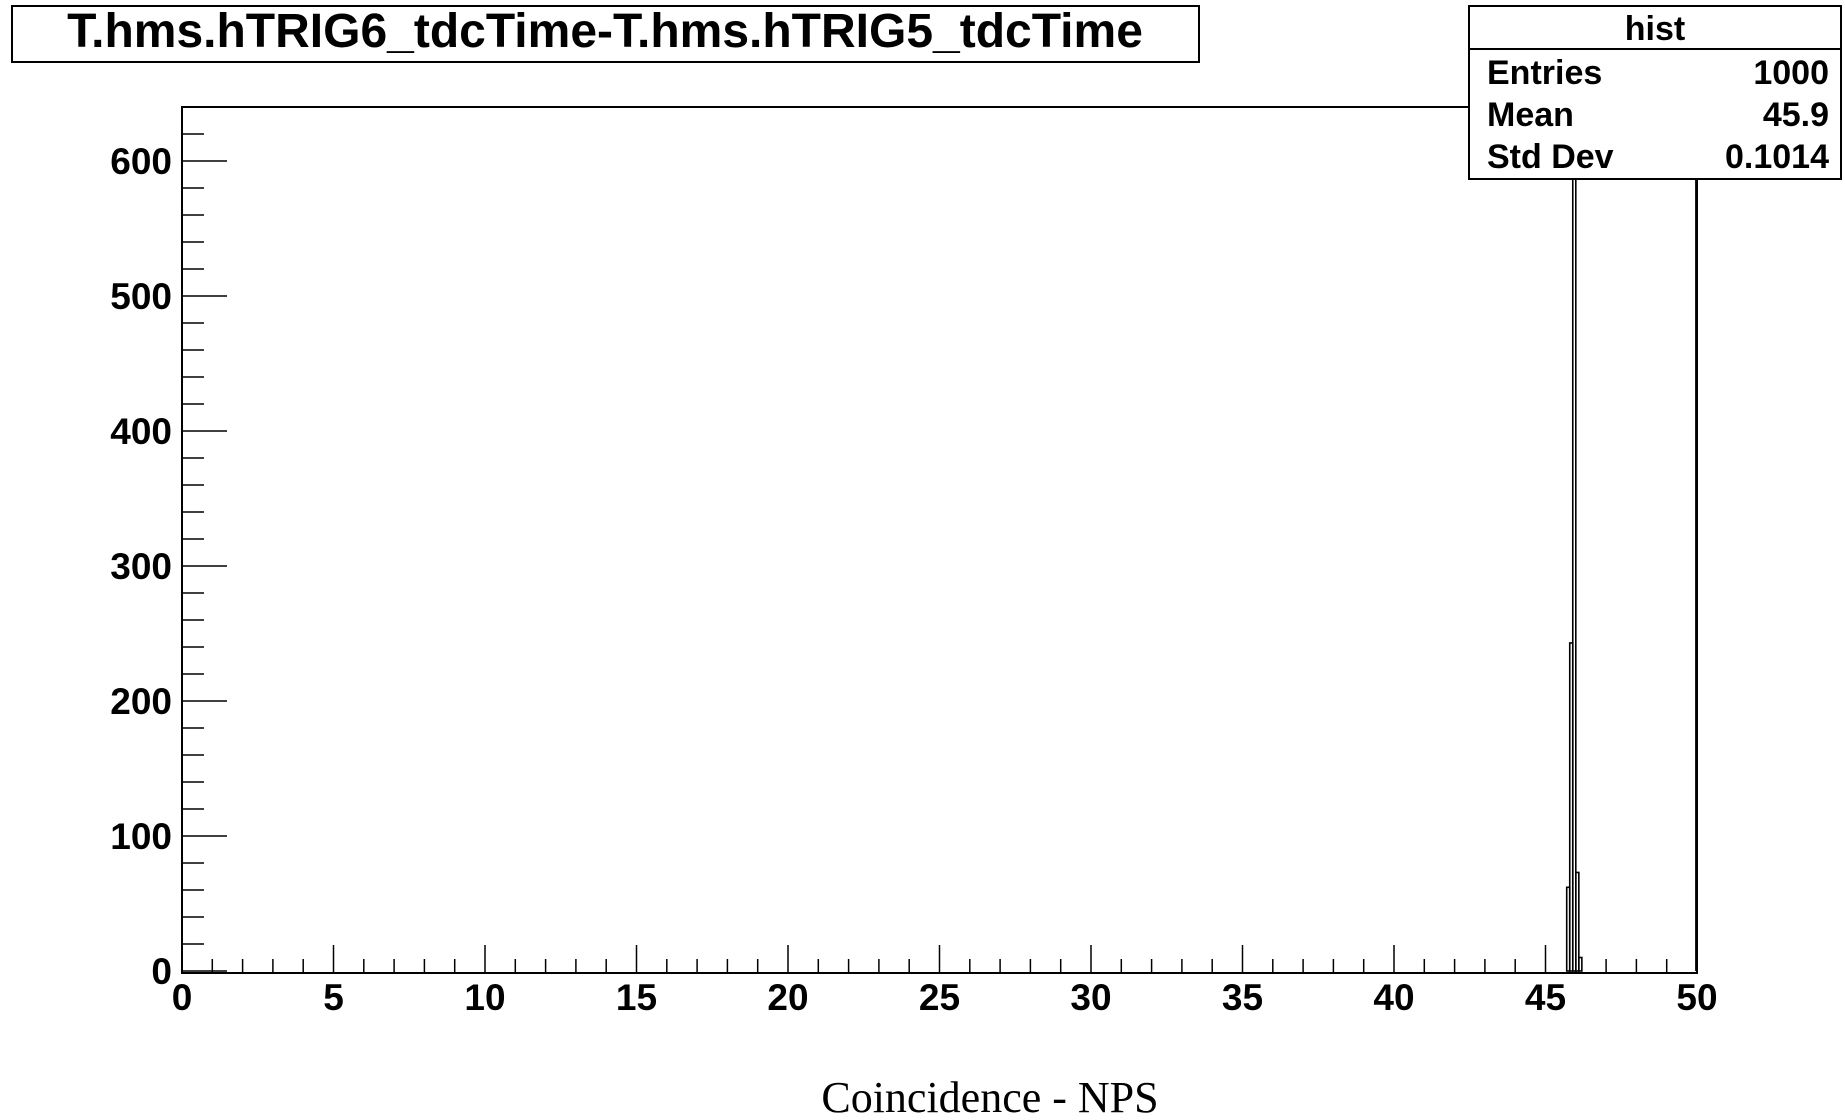 Image resolution: width=1845 pixels, height=1120 pixels. Describe the element at coordinates (1242, 997) in the screenshot. I see `x-tick-label: 35` at that location.